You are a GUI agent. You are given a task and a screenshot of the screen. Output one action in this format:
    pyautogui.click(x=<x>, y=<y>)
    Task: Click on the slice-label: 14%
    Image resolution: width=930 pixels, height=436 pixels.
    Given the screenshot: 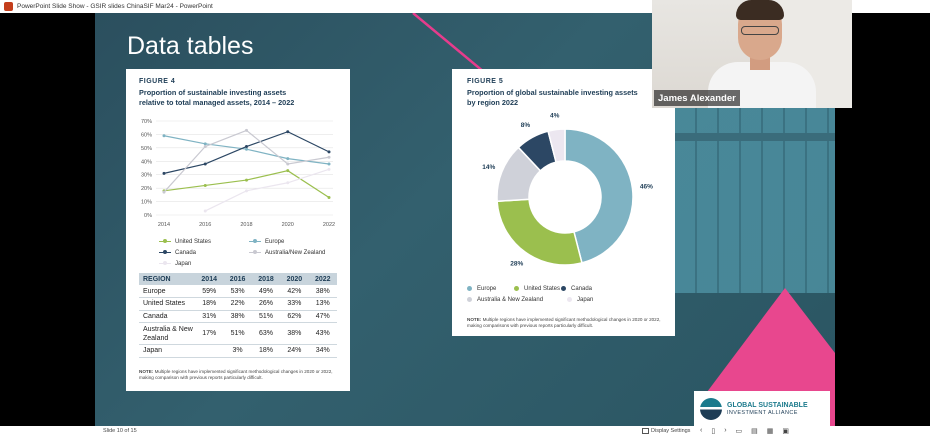 What is the action you would take?
    pyautogui.click(x=488, y=167)
    